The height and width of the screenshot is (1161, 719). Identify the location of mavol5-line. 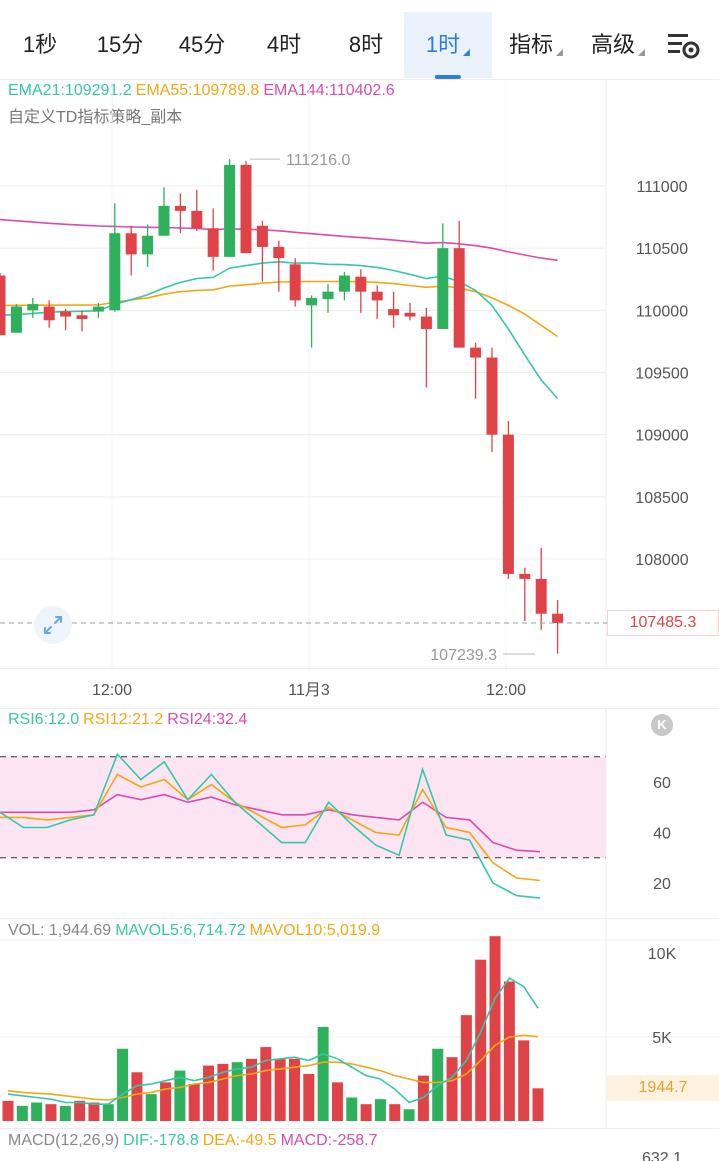
(273, 1041).